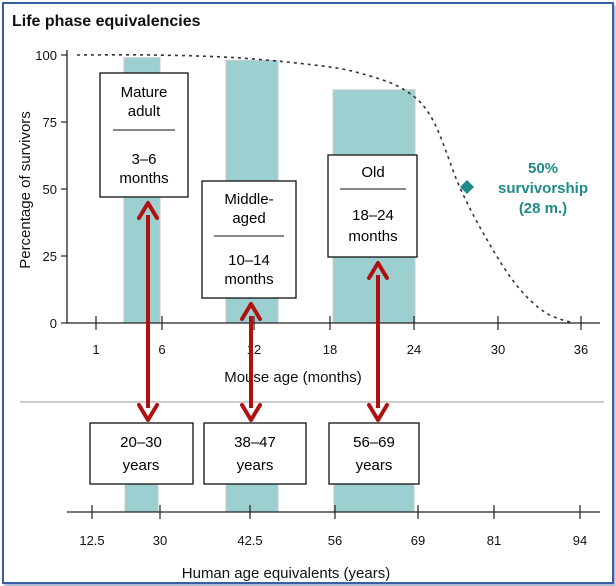 The image size is (616, 586). I want to click on phase-box-middle-aged: Middle- aged 10–14 months, so click(249, 239).